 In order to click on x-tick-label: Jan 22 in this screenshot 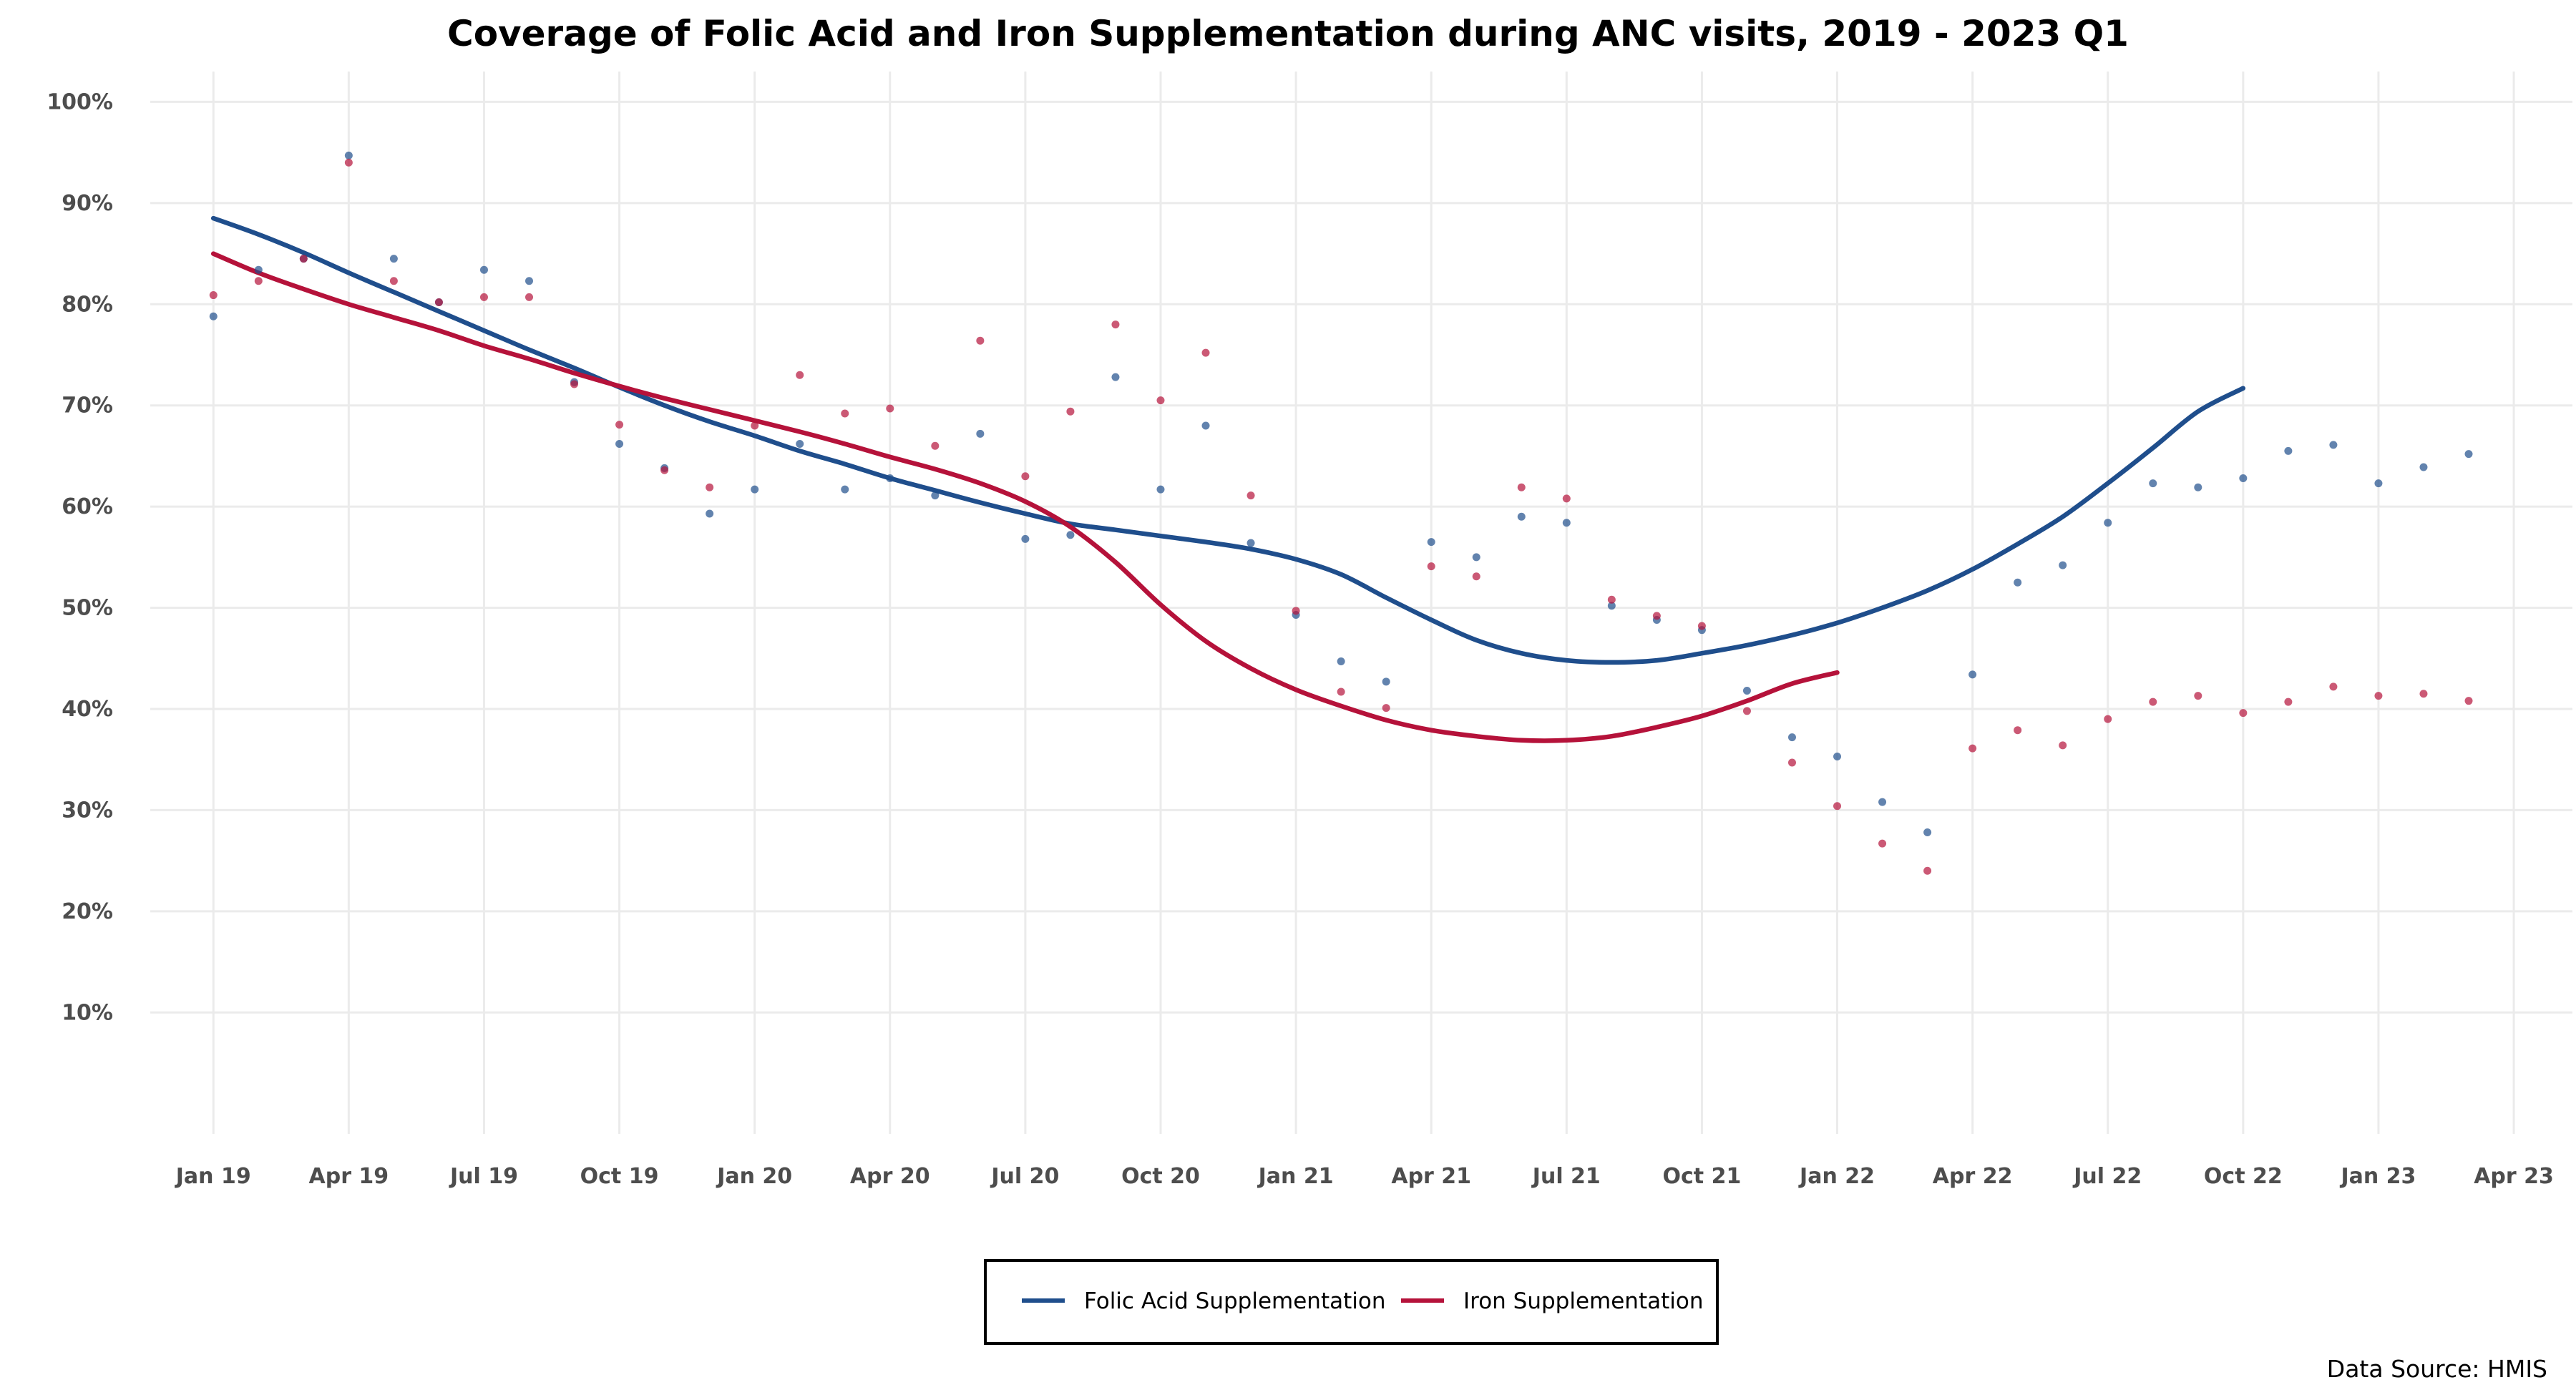, I will do `click(1836, 1177)`.